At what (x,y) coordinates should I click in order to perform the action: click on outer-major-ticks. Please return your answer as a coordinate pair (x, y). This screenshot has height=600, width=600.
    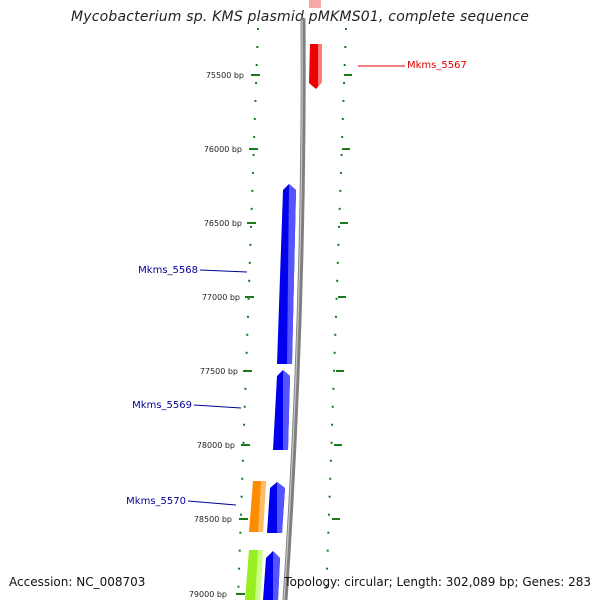
    Looking at the image, I should click on (342, 297).